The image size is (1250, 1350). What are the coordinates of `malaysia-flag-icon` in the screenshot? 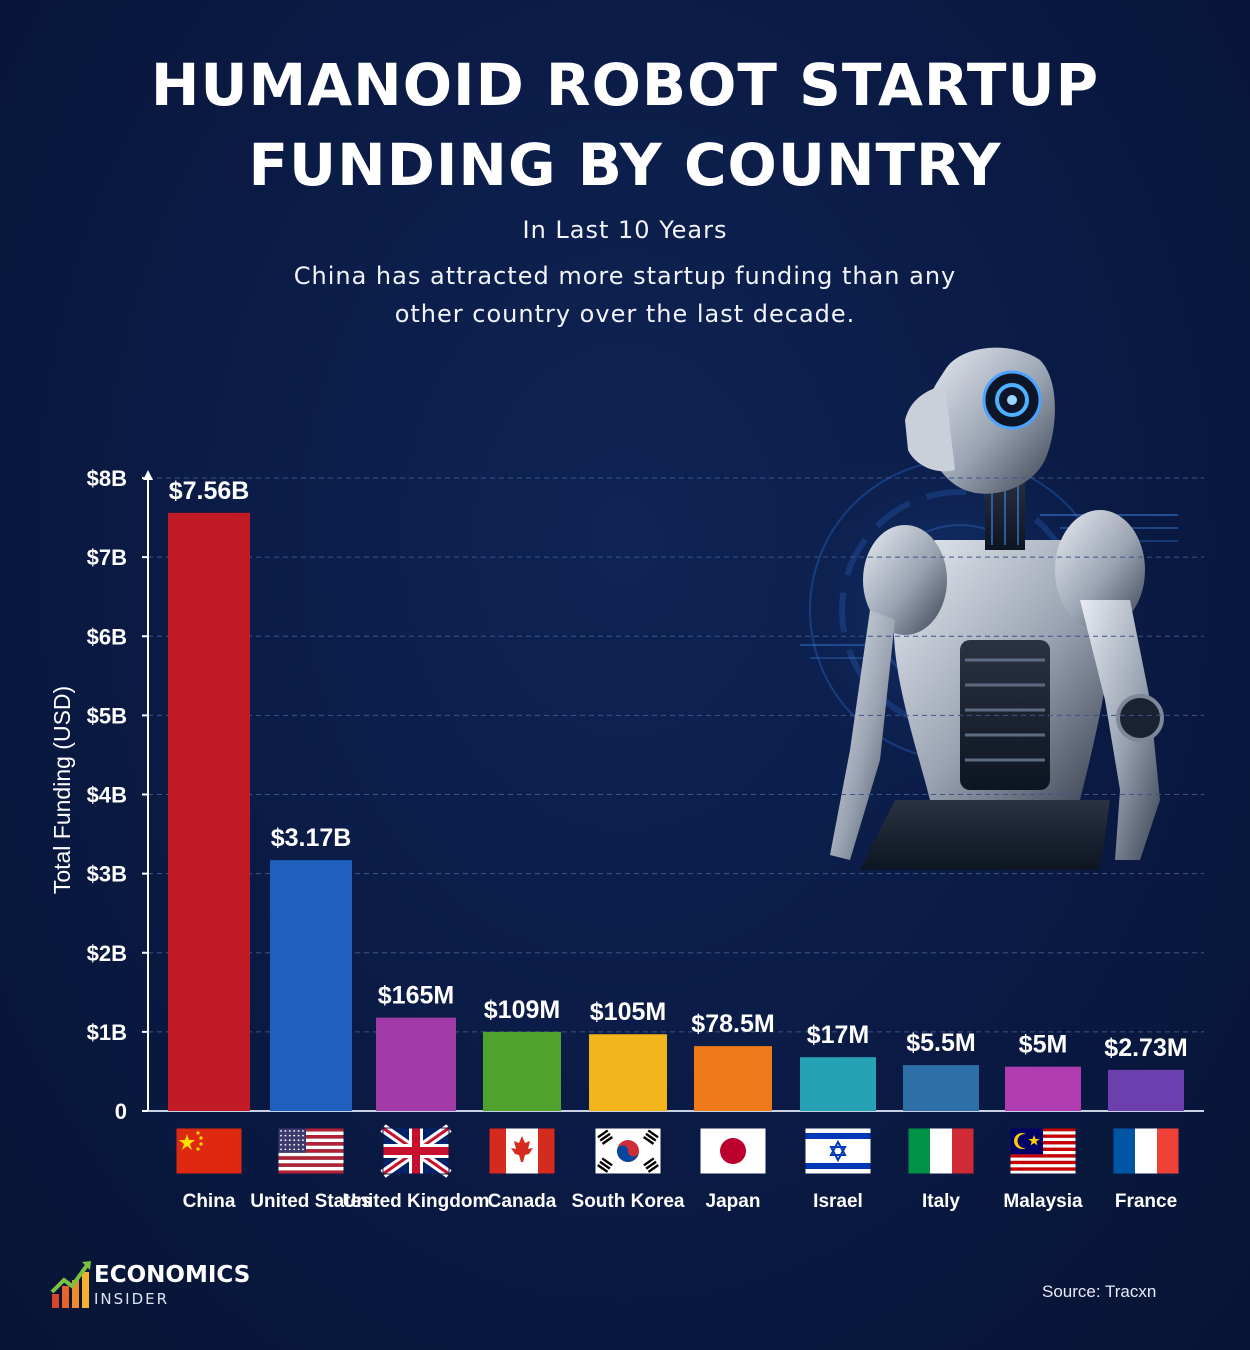 It's located at (1043, 1151).